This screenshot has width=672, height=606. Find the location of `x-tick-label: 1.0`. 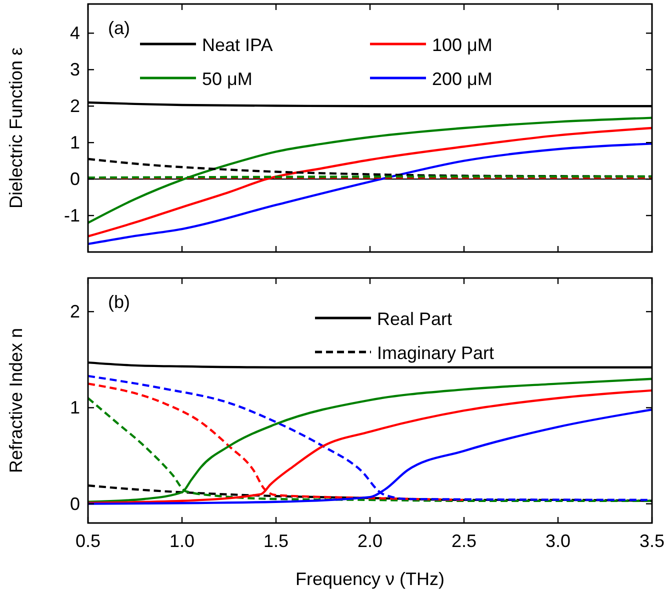

x-tick-label: 1.0 is located at coordinates (182, 541).